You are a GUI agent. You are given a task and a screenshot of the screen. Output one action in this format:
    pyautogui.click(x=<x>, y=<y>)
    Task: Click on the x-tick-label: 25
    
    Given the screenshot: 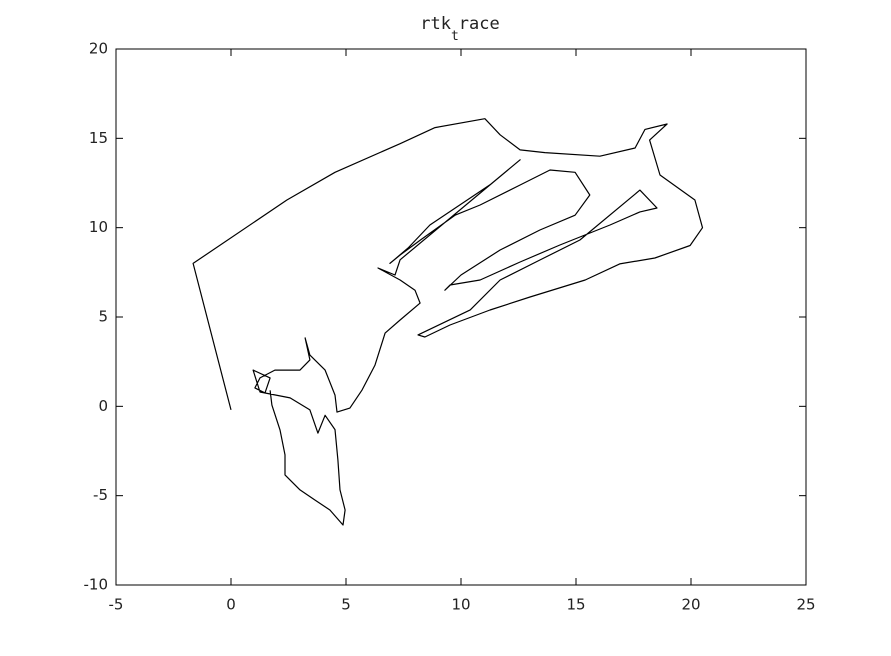 What is the action you would take?
    pyautogui.click(x=805, y=605)
    